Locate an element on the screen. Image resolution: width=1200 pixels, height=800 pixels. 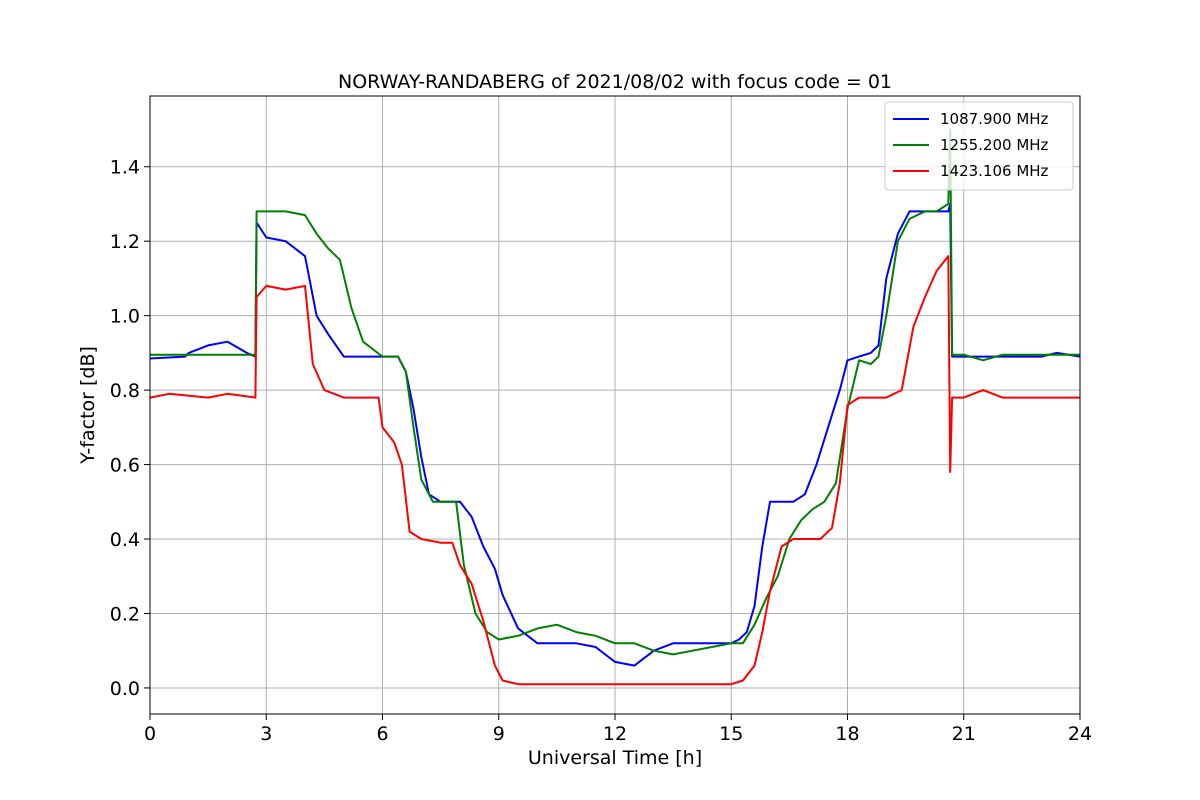
y-tick-label: 0.2 is located at coordinates (125, 614).